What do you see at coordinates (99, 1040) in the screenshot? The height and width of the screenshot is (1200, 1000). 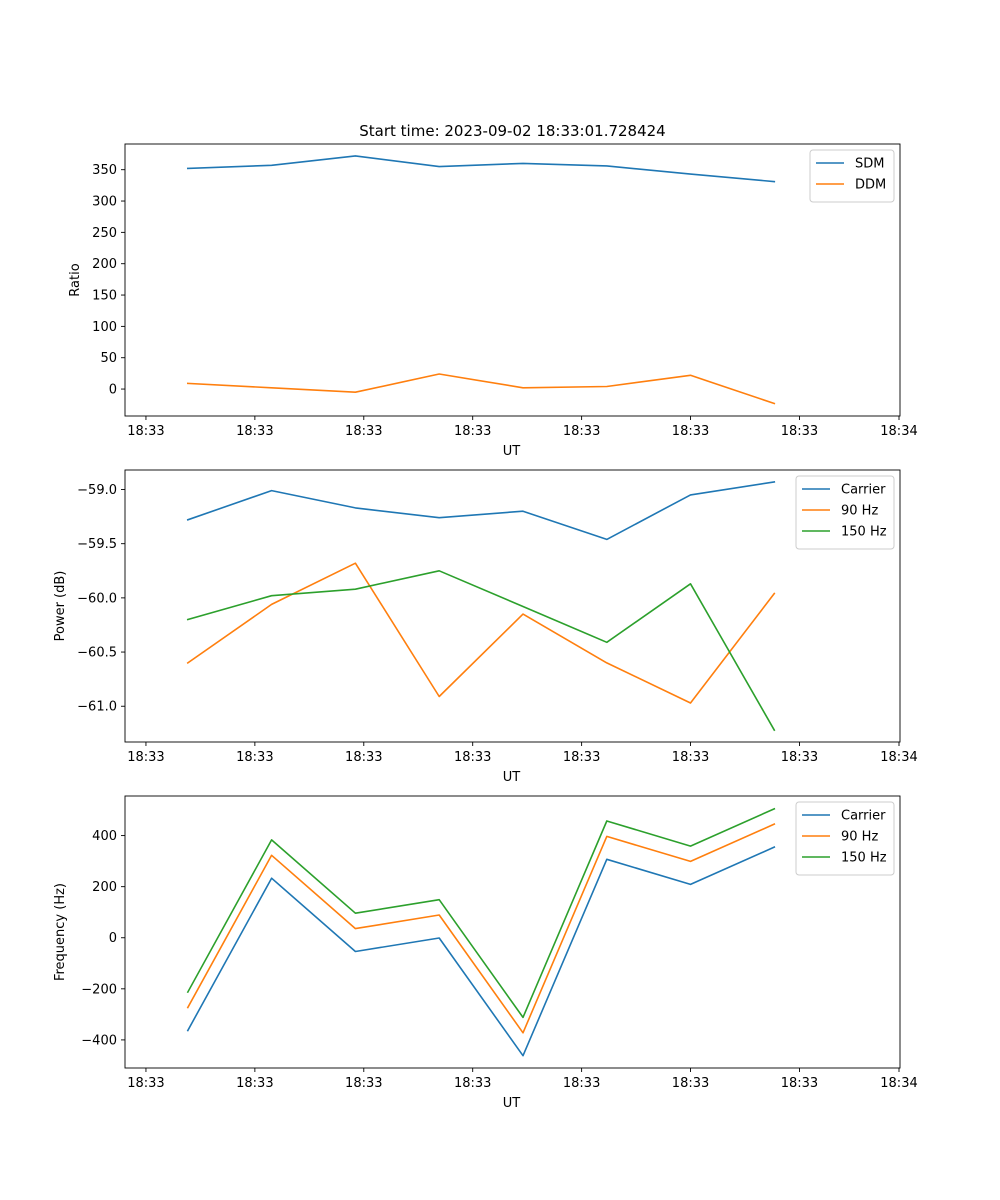 I see `y-tick-label: −400` at bounding box center [99, 1040].